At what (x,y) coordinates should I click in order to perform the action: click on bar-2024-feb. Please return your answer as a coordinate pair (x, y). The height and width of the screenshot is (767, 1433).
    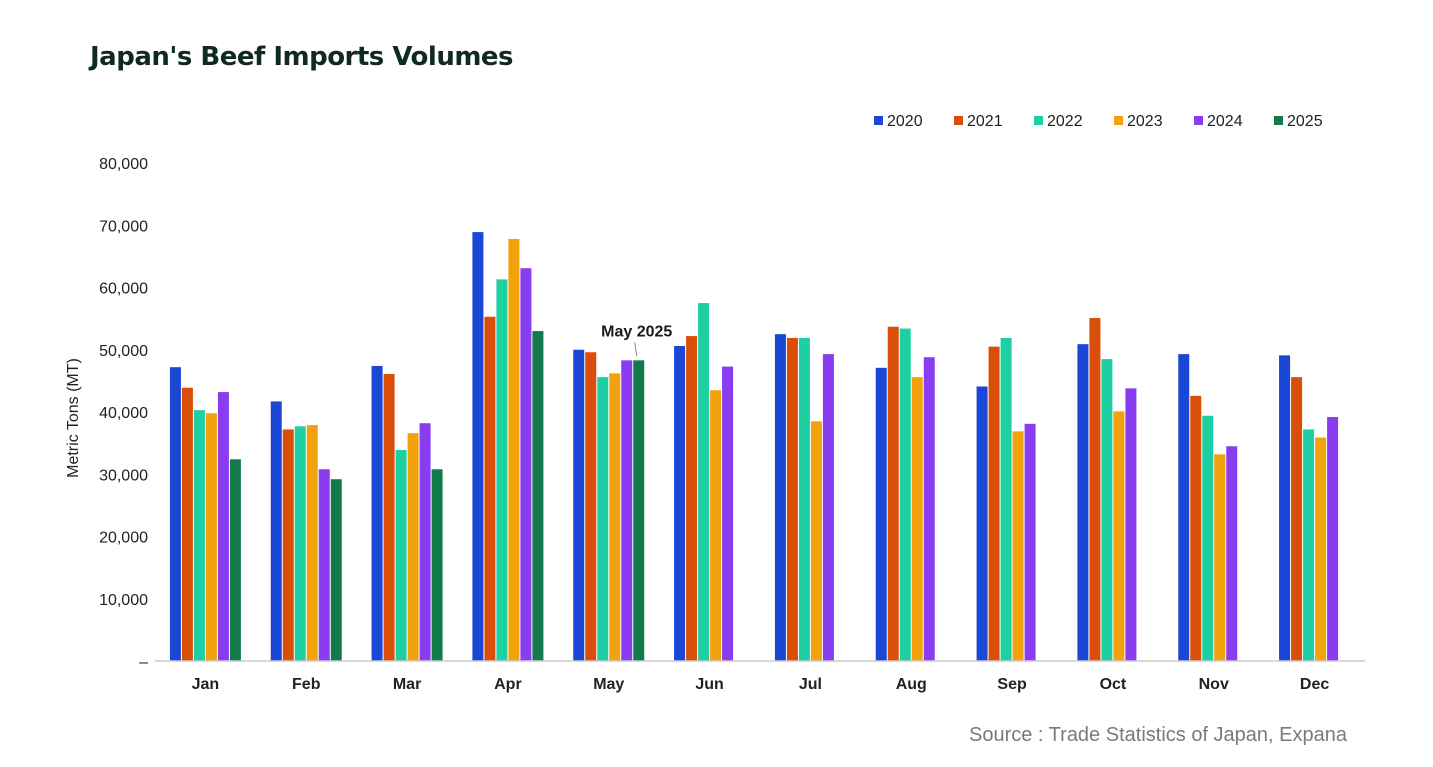
    Looking at the image, I should click on (324, 565).